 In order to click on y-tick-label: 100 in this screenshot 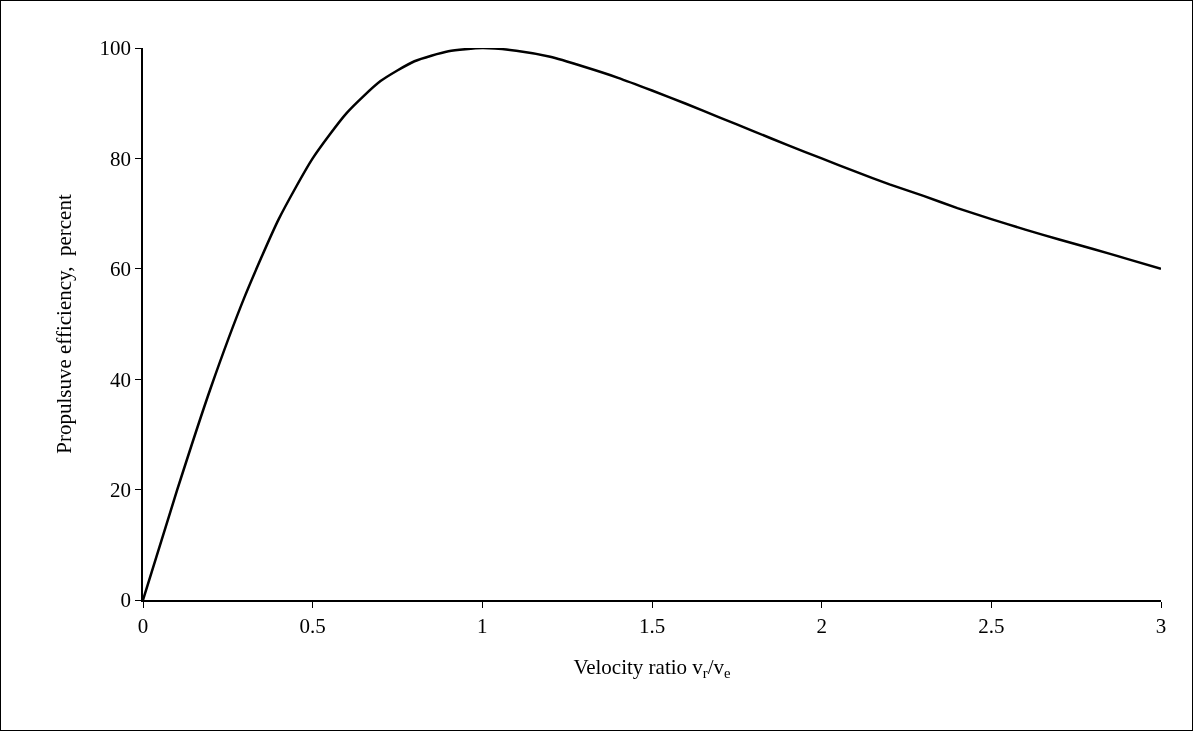, I will do `click(115, 48)`.